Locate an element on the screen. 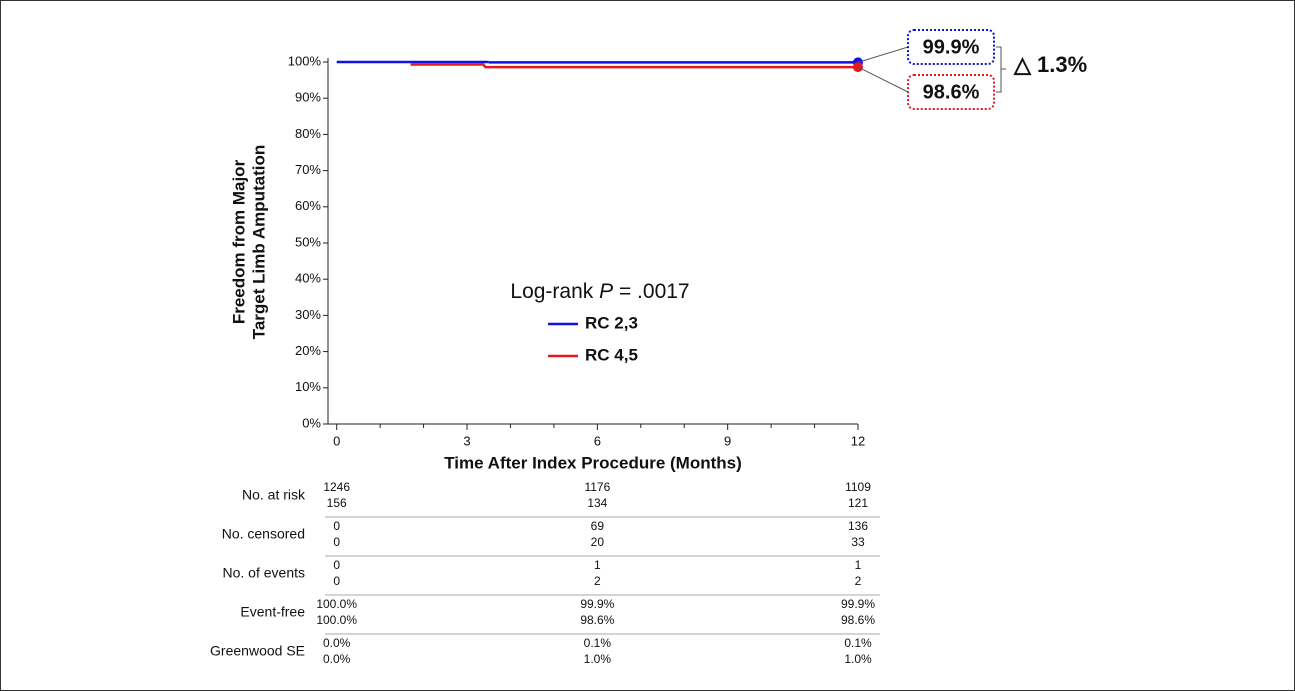  delta-bracket is located at coordinates (1001, 69).